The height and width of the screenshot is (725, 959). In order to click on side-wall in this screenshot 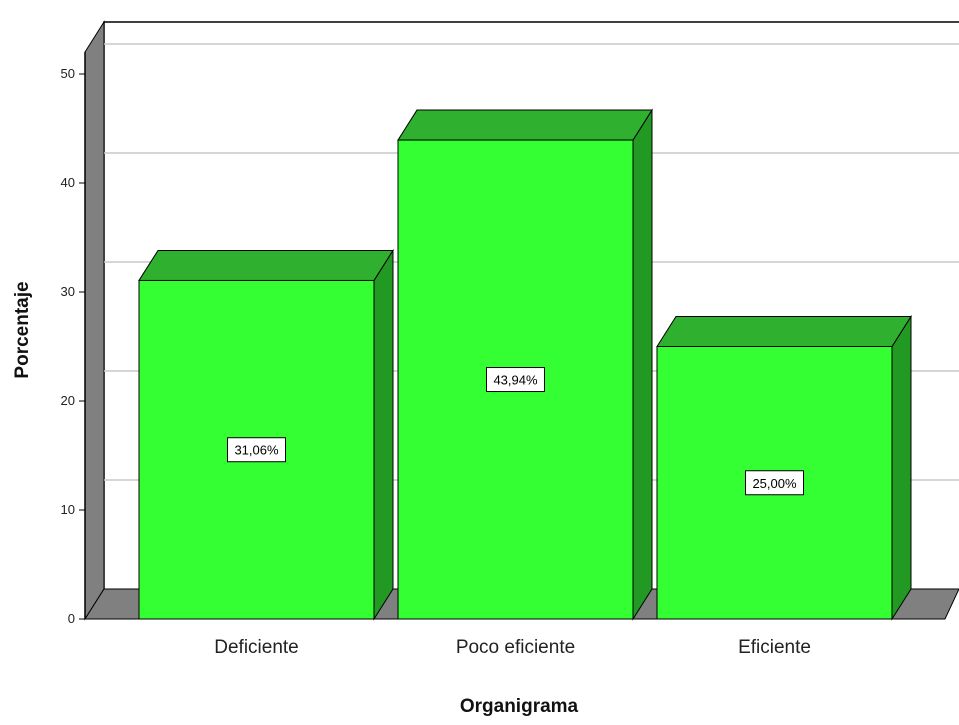, I will do `click(94, 320)`.